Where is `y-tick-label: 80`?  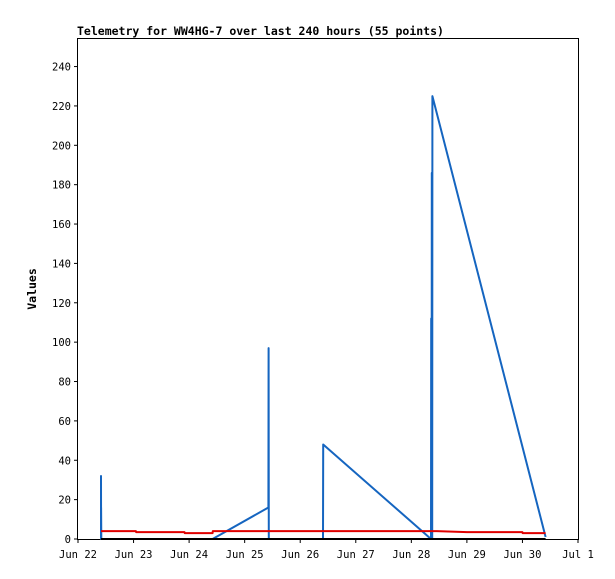
y-tick-label: 80 is located at coordinates (64, 383).